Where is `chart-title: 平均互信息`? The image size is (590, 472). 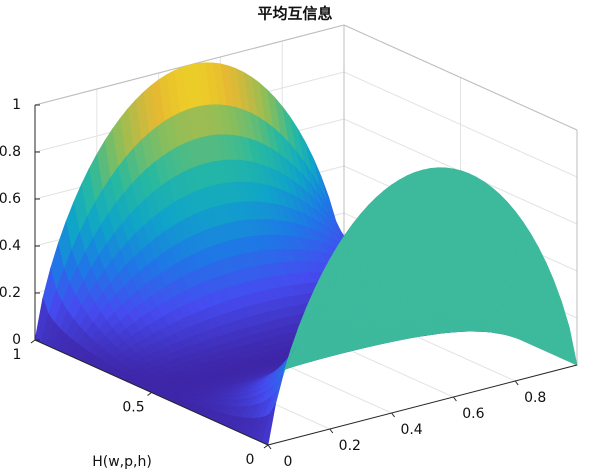 chart-title: 平均互信息 is located at coordinates (294, 14).